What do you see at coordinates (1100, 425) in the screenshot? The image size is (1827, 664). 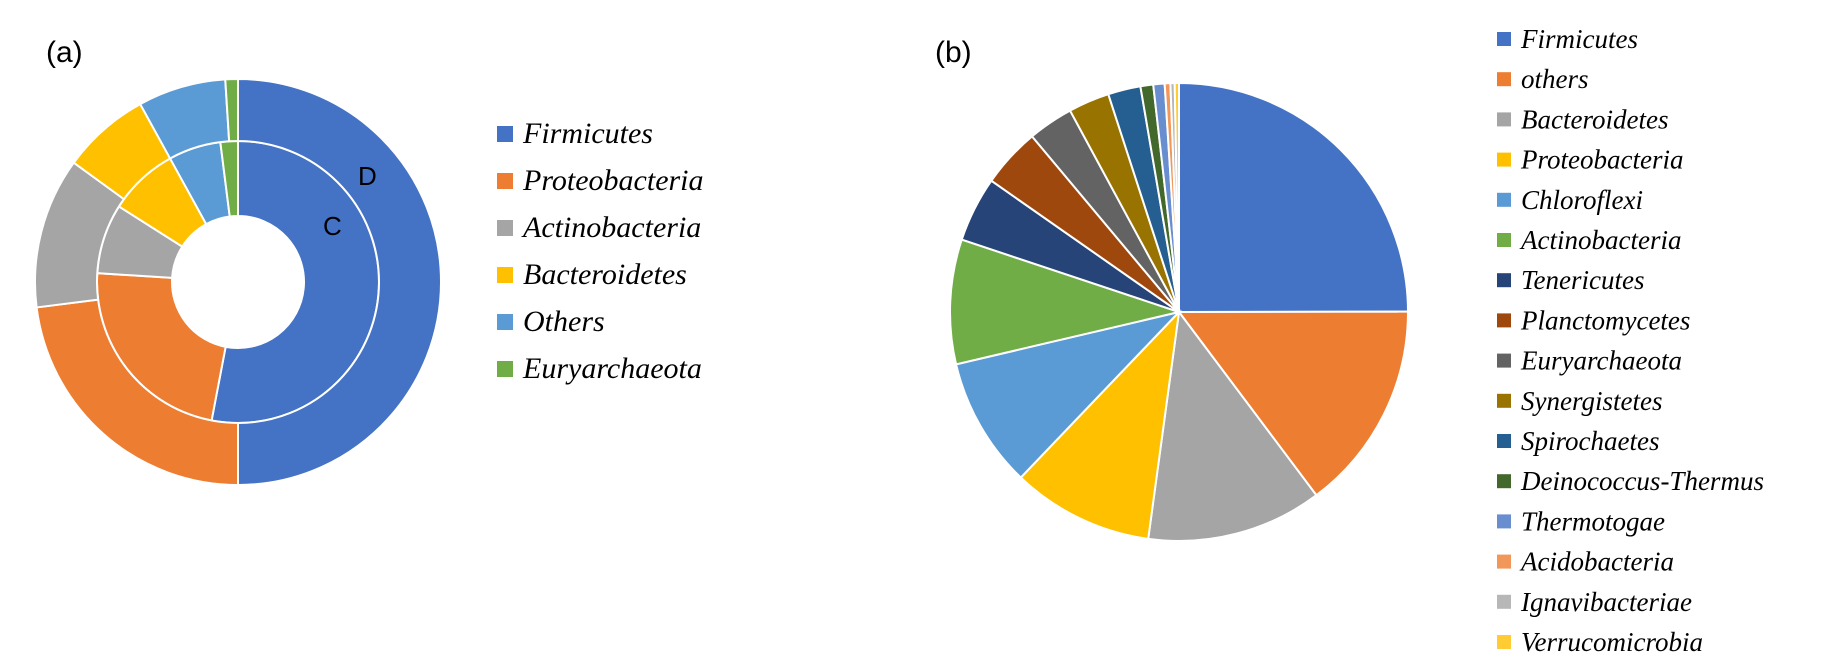 I see `pie-b-slice-proteobacteria` at bounding box center [1100, 425].